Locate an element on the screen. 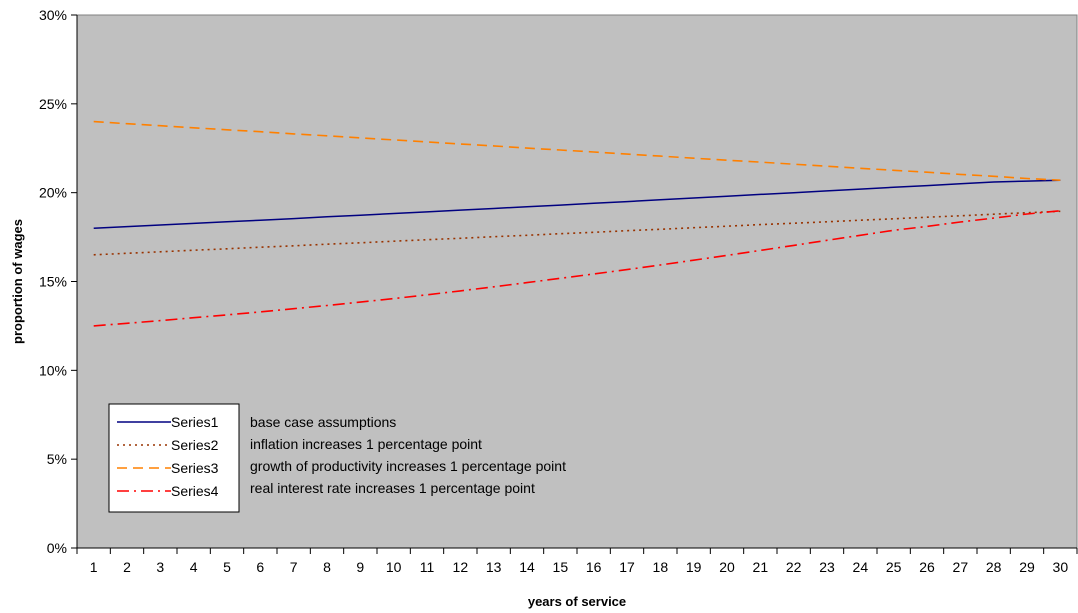 Image resolution: width=1078 pixels, height=613 pixels. annotation-1: base case assumptions is located at coordinates (323, 422).